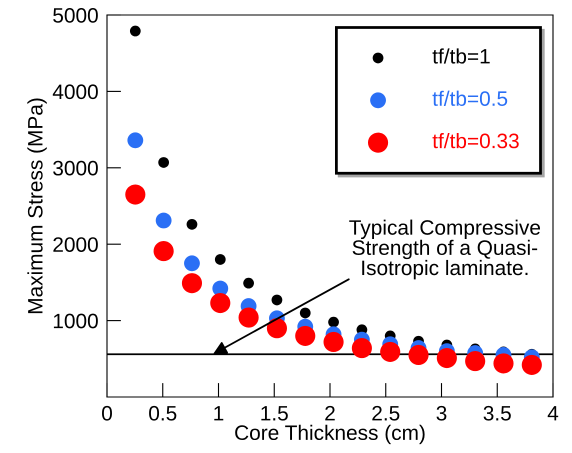  I want to click on y-axis-title: Maximum Stress (MPa), so click(37, 206).